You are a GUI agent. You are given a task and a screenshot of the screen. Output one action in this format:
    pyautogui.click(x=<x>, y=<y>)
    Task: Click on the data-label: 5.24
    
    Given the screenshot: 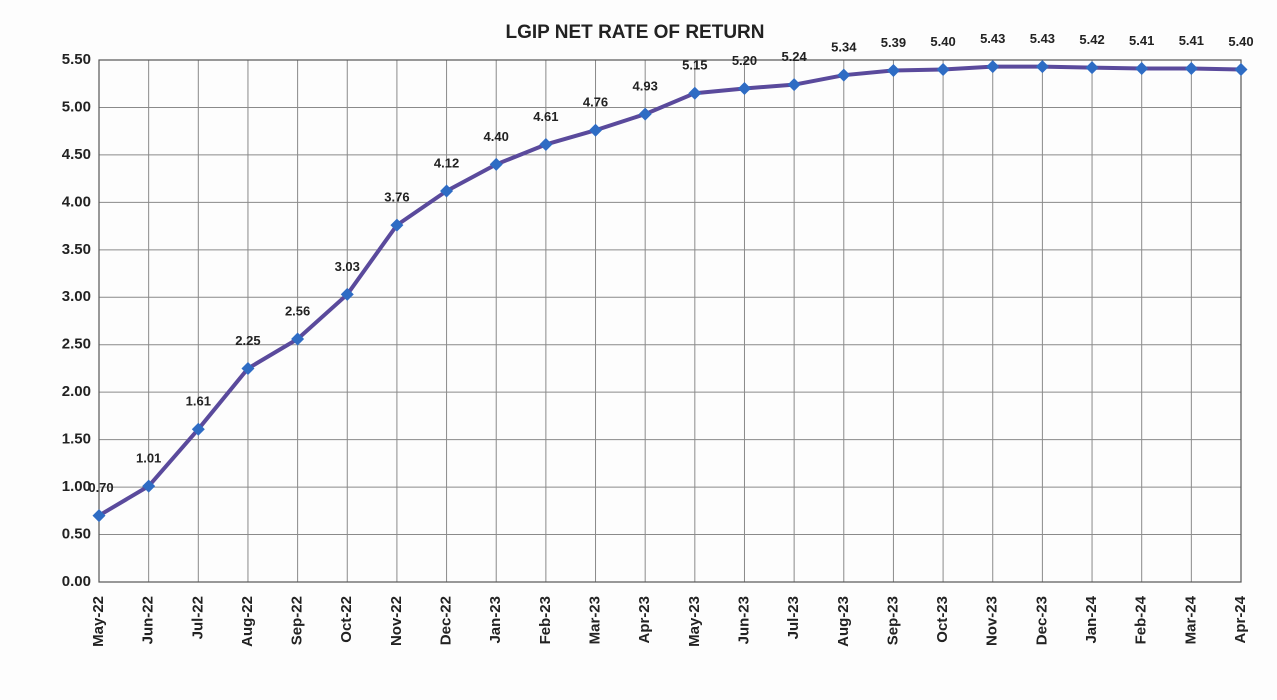 What is the action you would take?
    pyautogui.click(x=794, y=56)
    